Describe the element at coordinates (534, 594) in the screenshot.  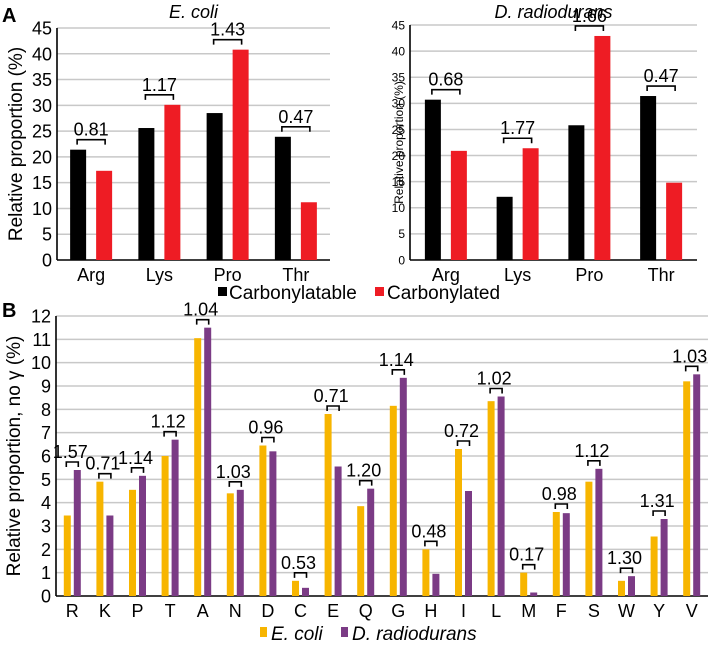
I see `bar-s2-m` at that location.